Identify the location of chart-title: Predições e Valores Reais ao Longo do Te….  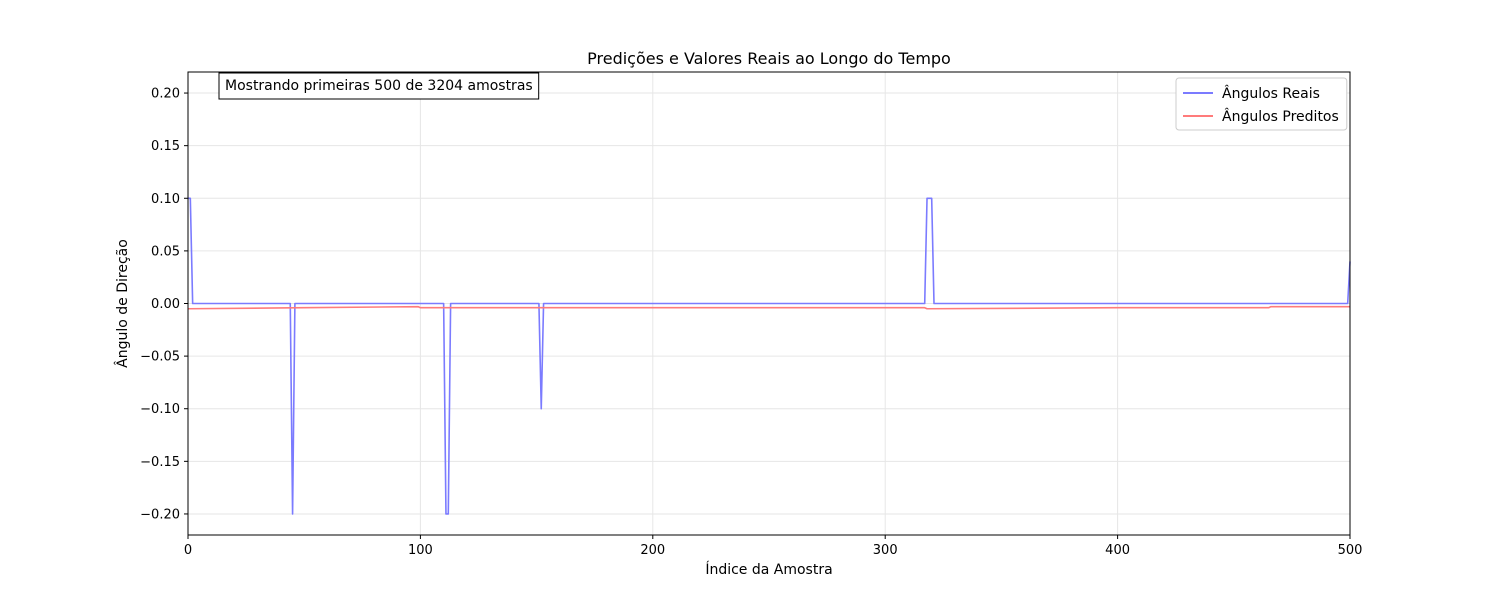
(769, 58).